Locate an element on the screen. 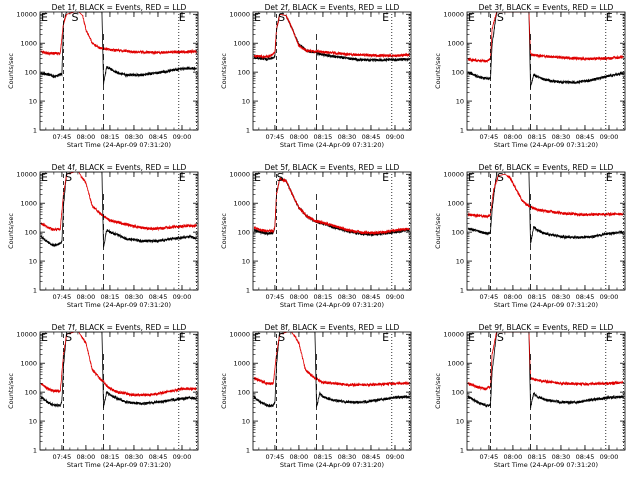 The width and height of the screenshot is (640, 480). panel-title: Det 9f, BLACK = Events, RED = LLD is located at coordinates (546, 327).